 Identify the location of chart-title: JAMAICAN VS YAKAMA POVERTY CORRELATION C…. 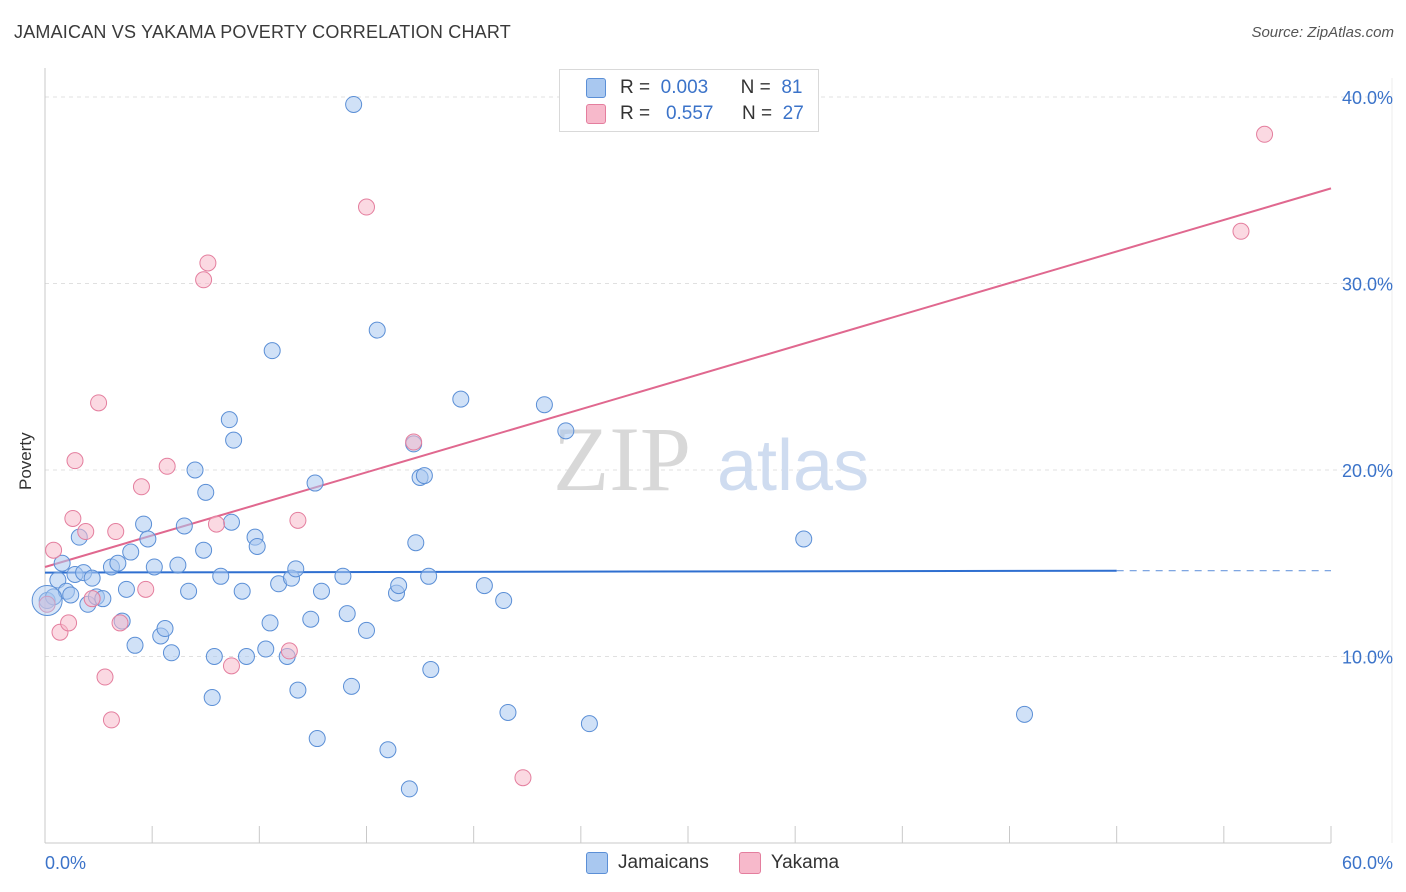
(262, 32).